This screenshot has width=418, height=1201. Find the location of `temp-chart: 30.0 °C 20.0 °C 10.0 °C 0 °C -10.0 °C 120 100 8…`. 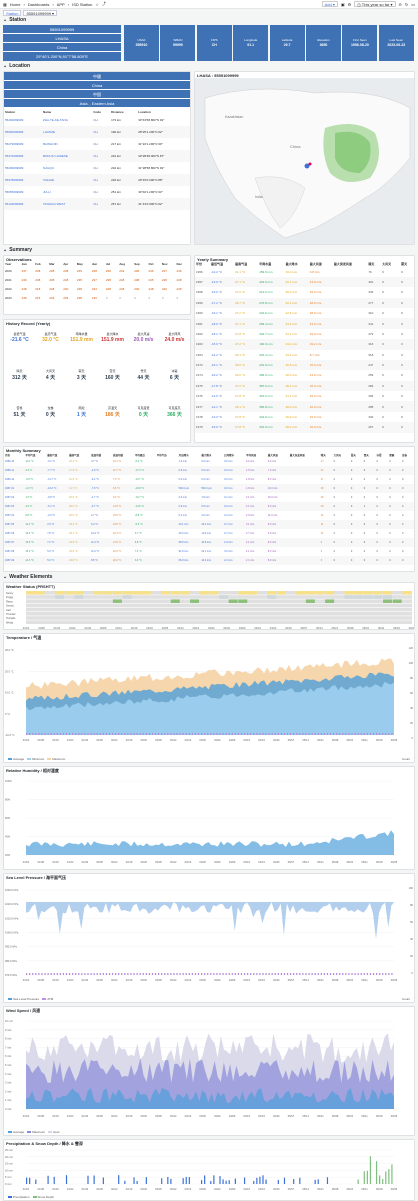

temp-chart: 30.0 °C 20.0 °C 10.0 °C 0 °C -10.0 °C 120 100 8… is located at coordinates (209, 696).